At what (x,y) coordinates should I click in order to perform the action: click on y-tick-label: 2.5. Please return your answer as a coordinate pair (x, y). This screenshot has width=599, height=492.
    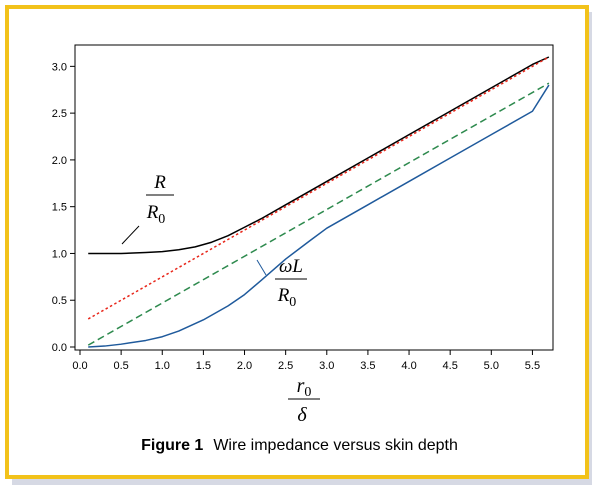
    Looking at the image, I should click on (59, 114).